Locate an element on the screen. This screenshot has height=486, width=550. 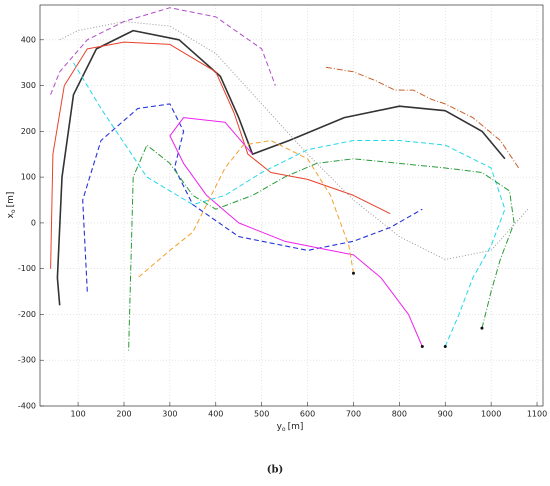
y-tick-label: -200 is located at coordinates (27, 314).